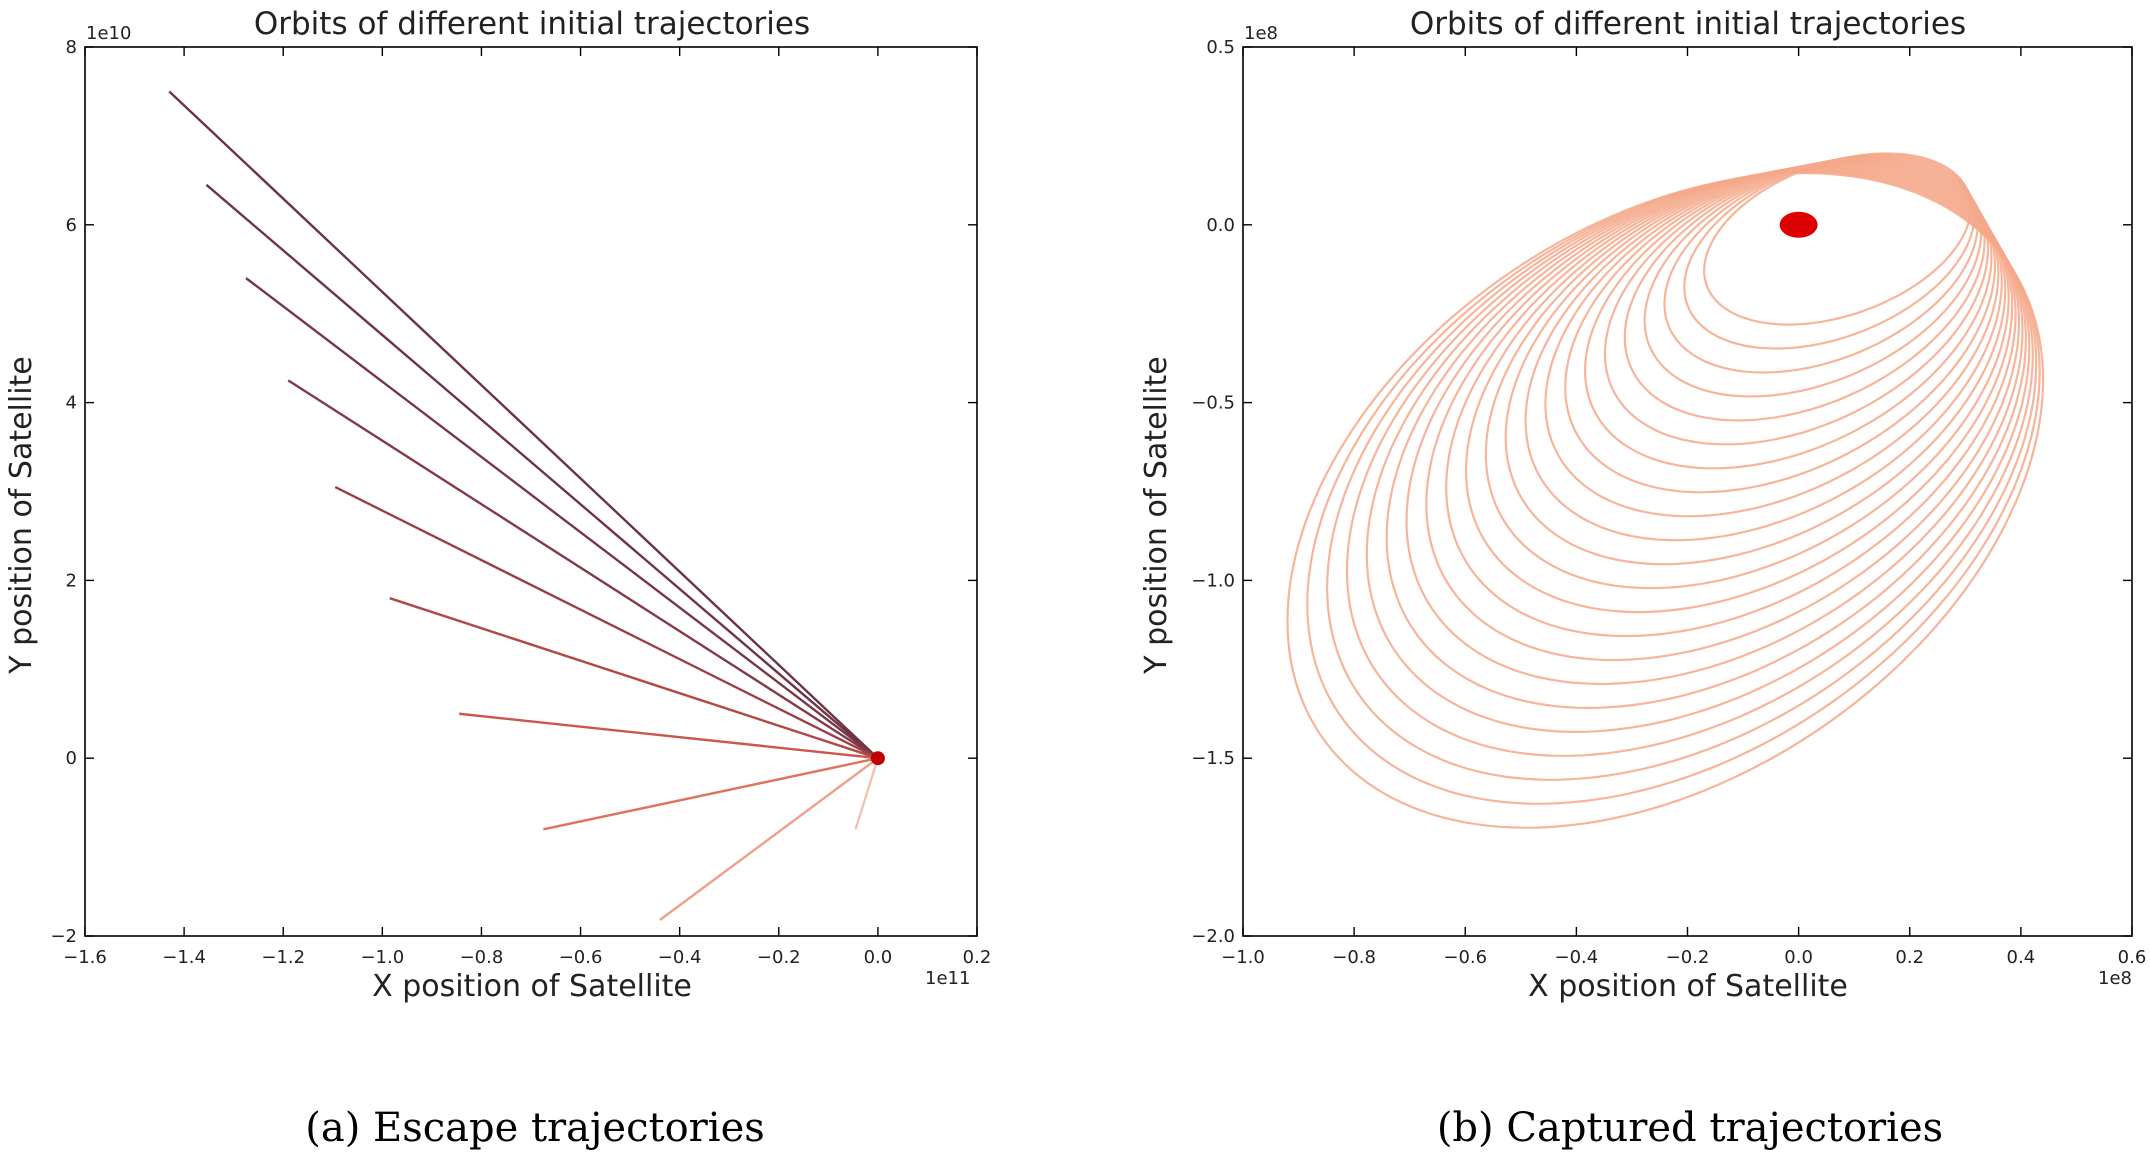 This screenshot has height=1156, width=2150. I want to click on y-tick-label: 2, so click(71, 580).